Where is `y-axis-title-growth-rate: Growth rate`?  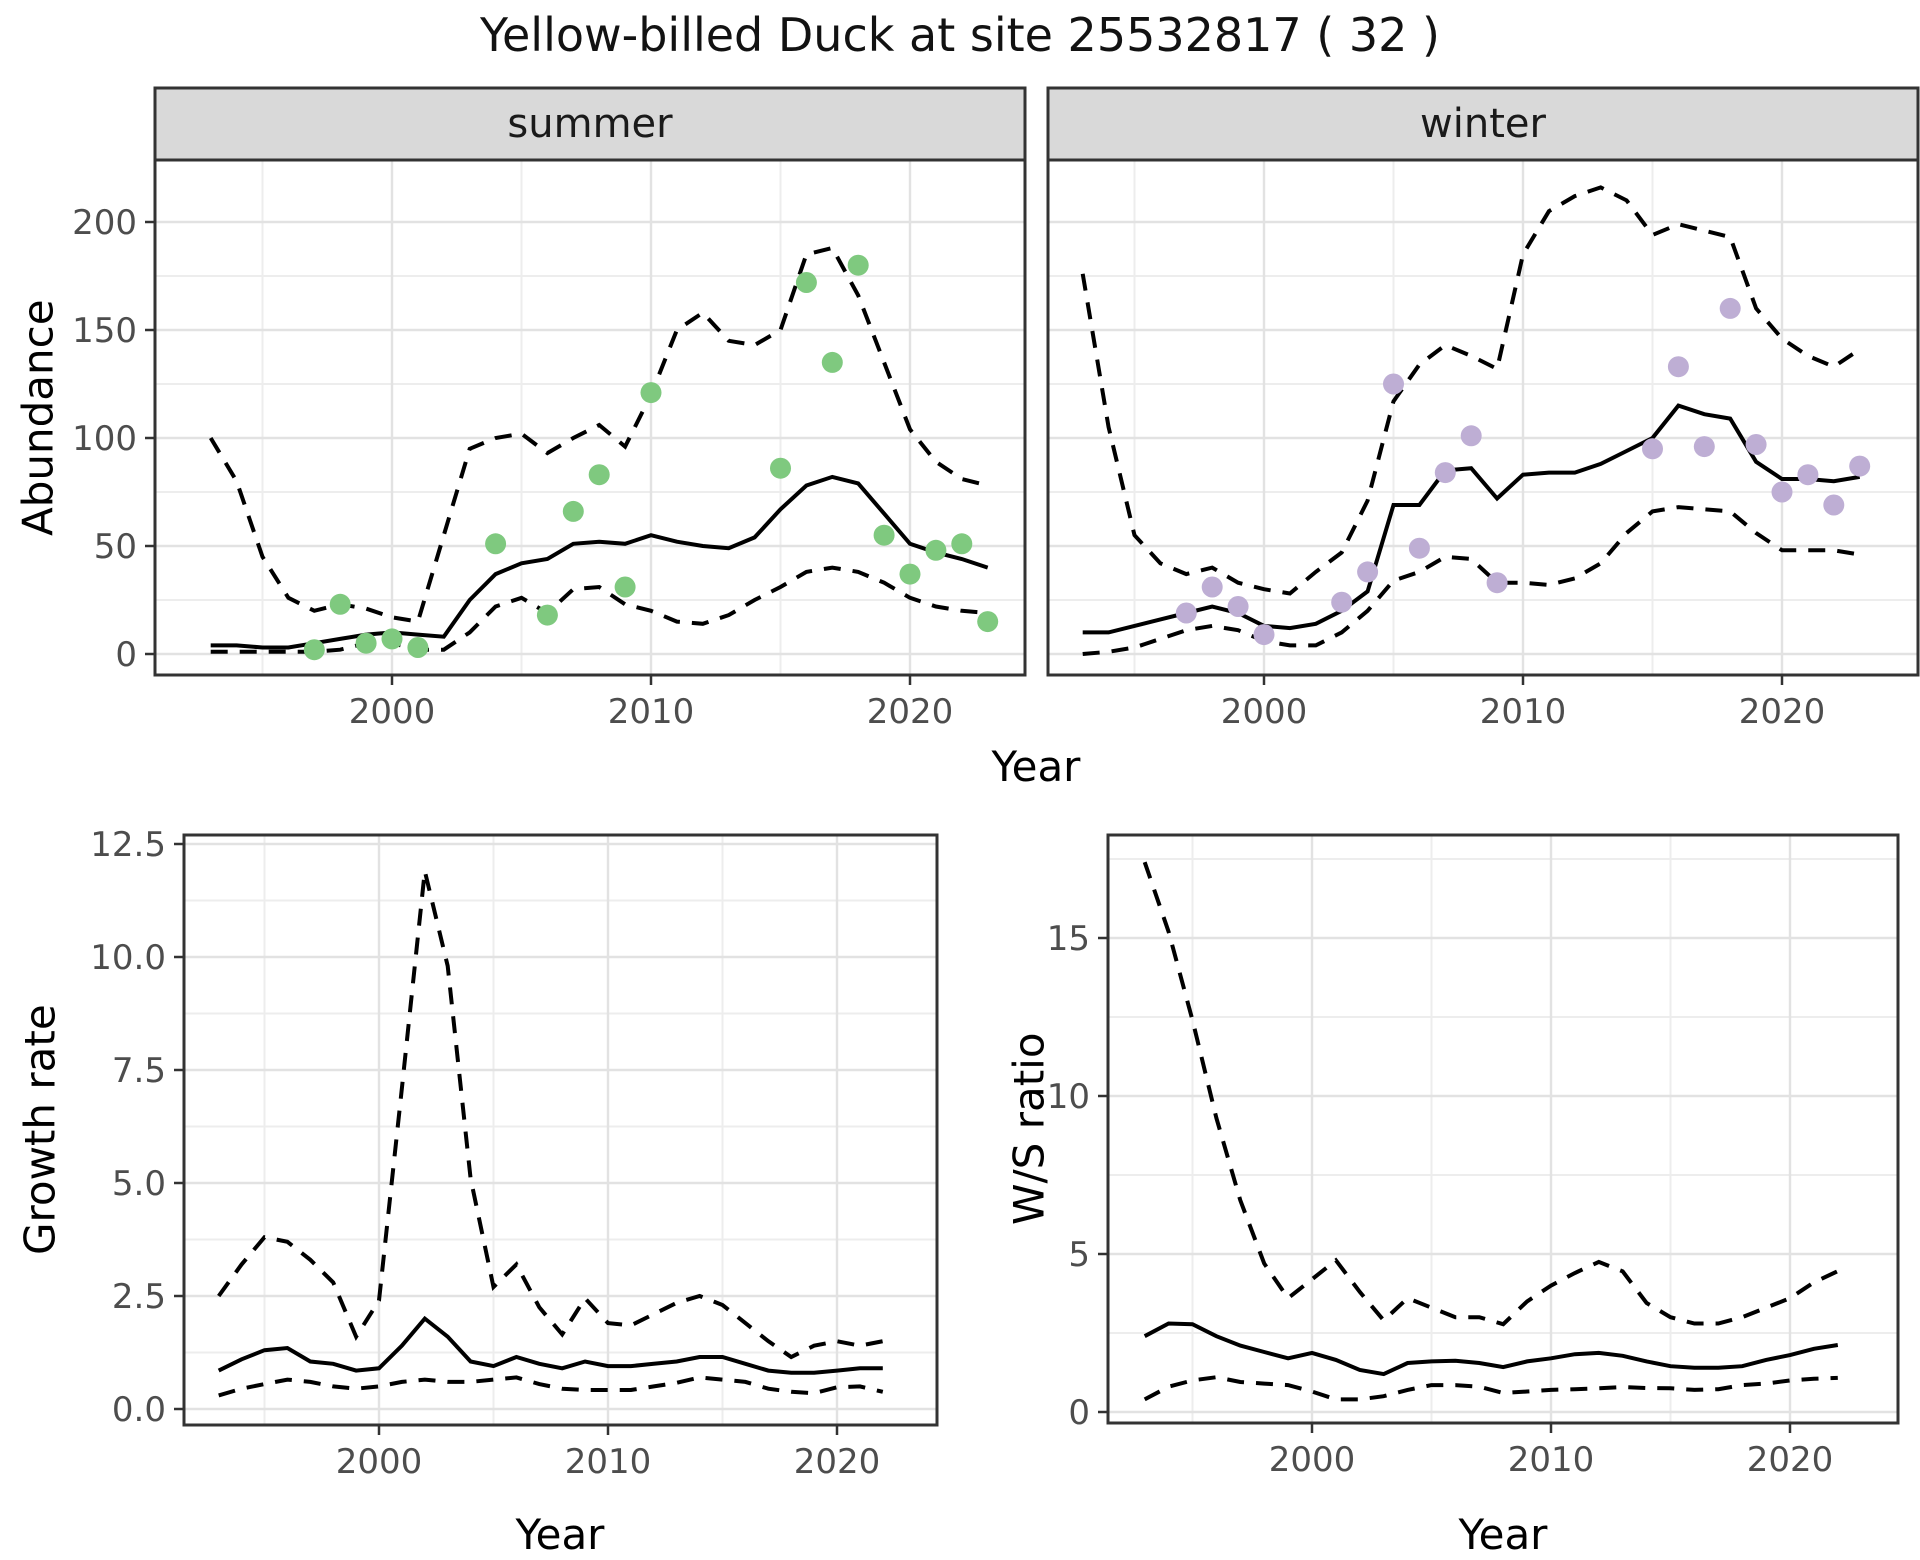 y-axis-title-growth-rate: Growth rate is located at coordinates (40, 1130).